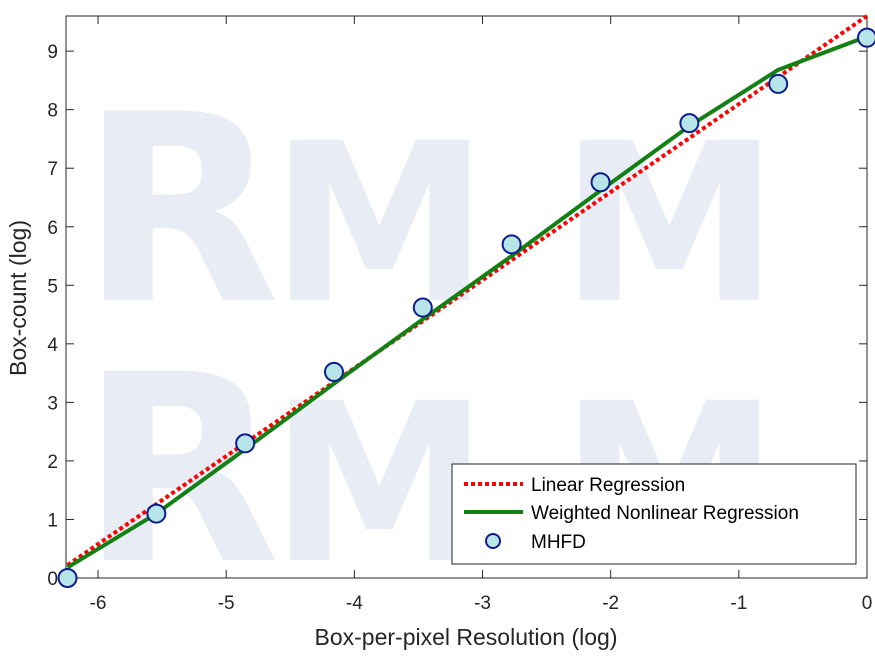 The image size is (875, 656). I want to click on x-tick-label: -2, so click(610, 603).